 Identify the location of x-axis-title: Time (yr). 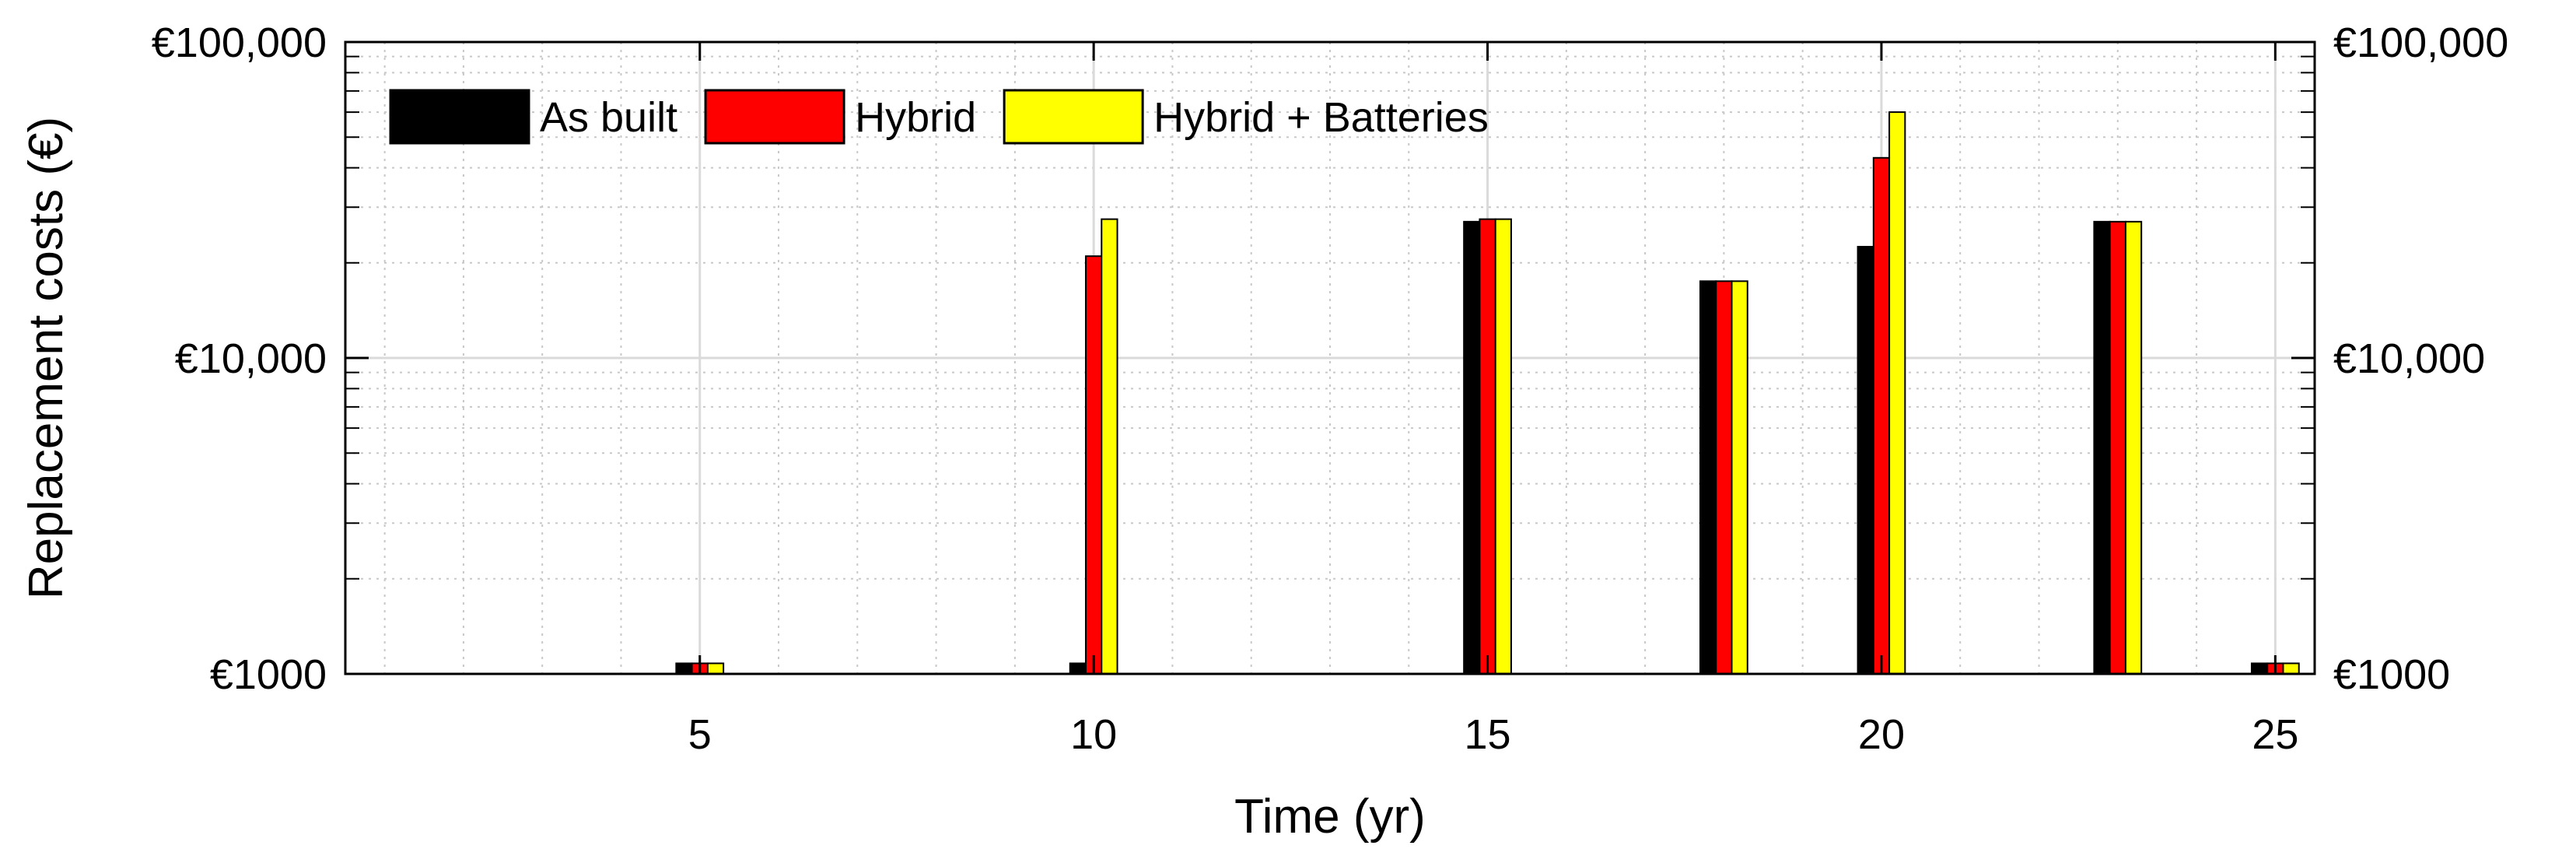
(1330, 817).